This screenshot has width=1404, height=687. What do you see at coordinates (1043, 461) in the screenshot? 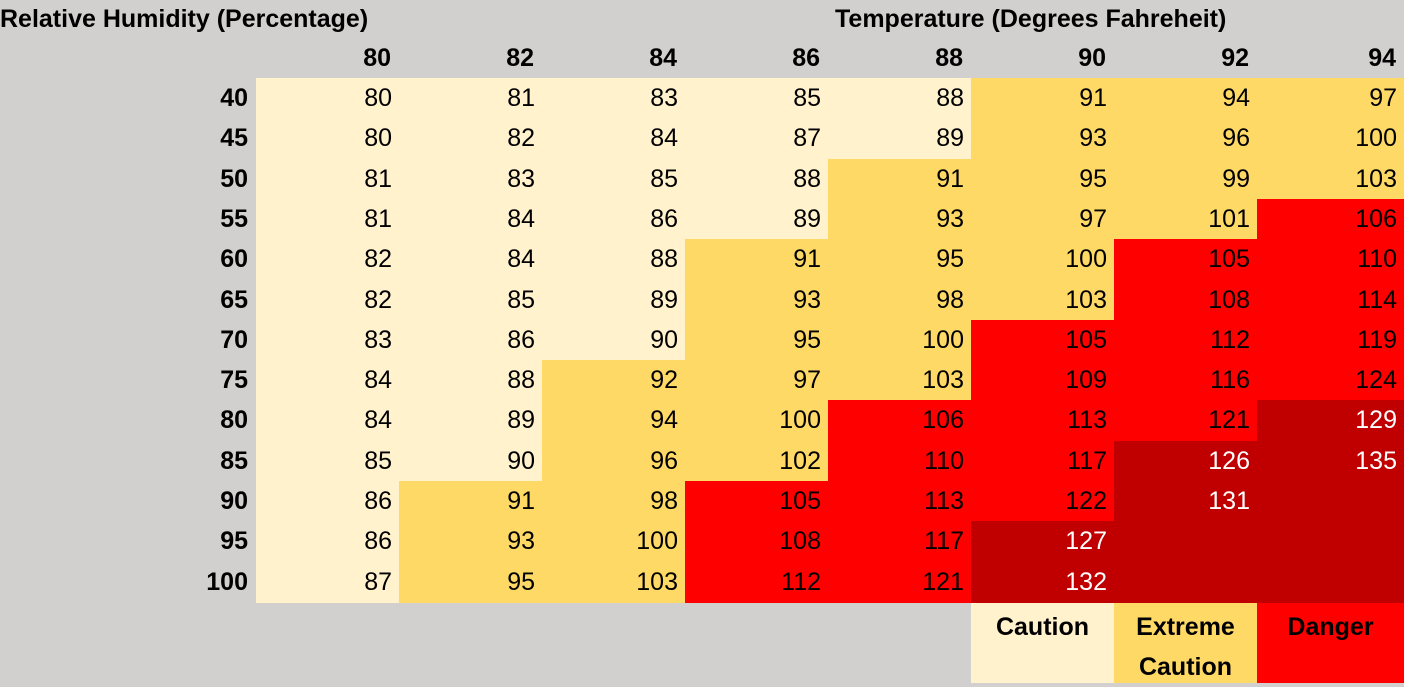
I see `heat-cell-85-90: 117` at bounding box center [1043, 461].